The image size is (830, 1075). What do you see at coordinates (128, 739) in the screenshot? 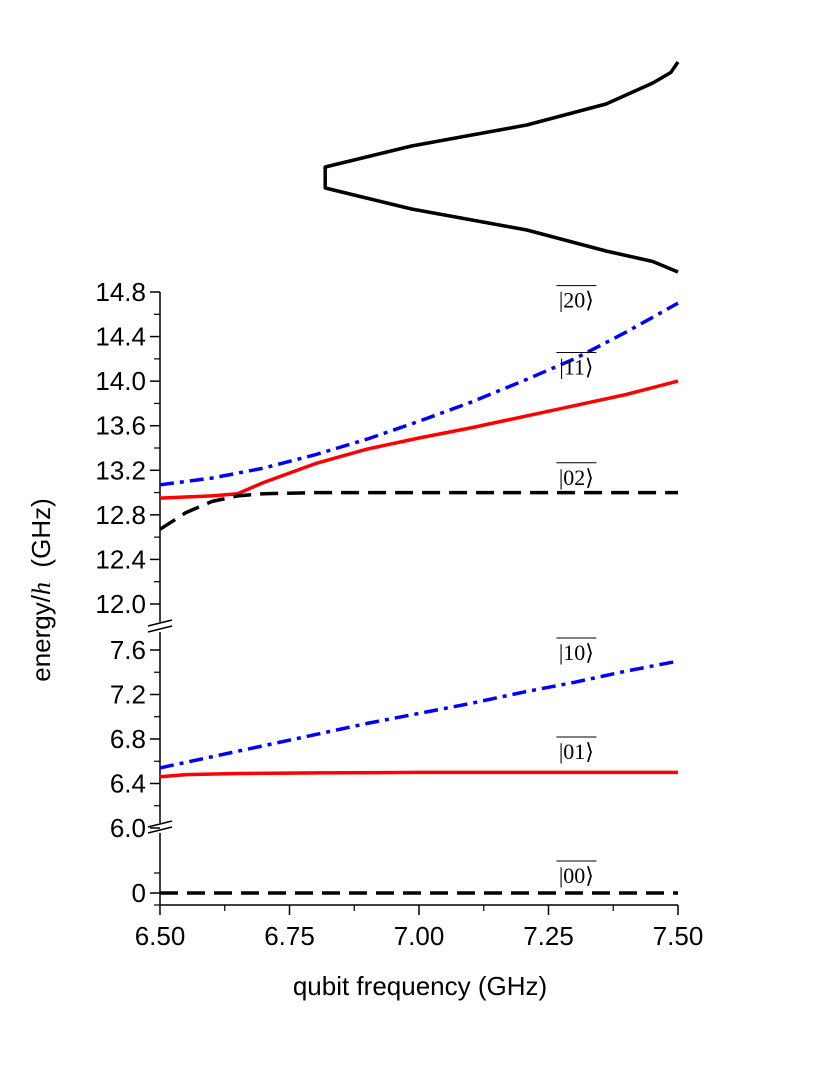
I see `y-tick-label: 6.8` at bounding box center [128, 739].